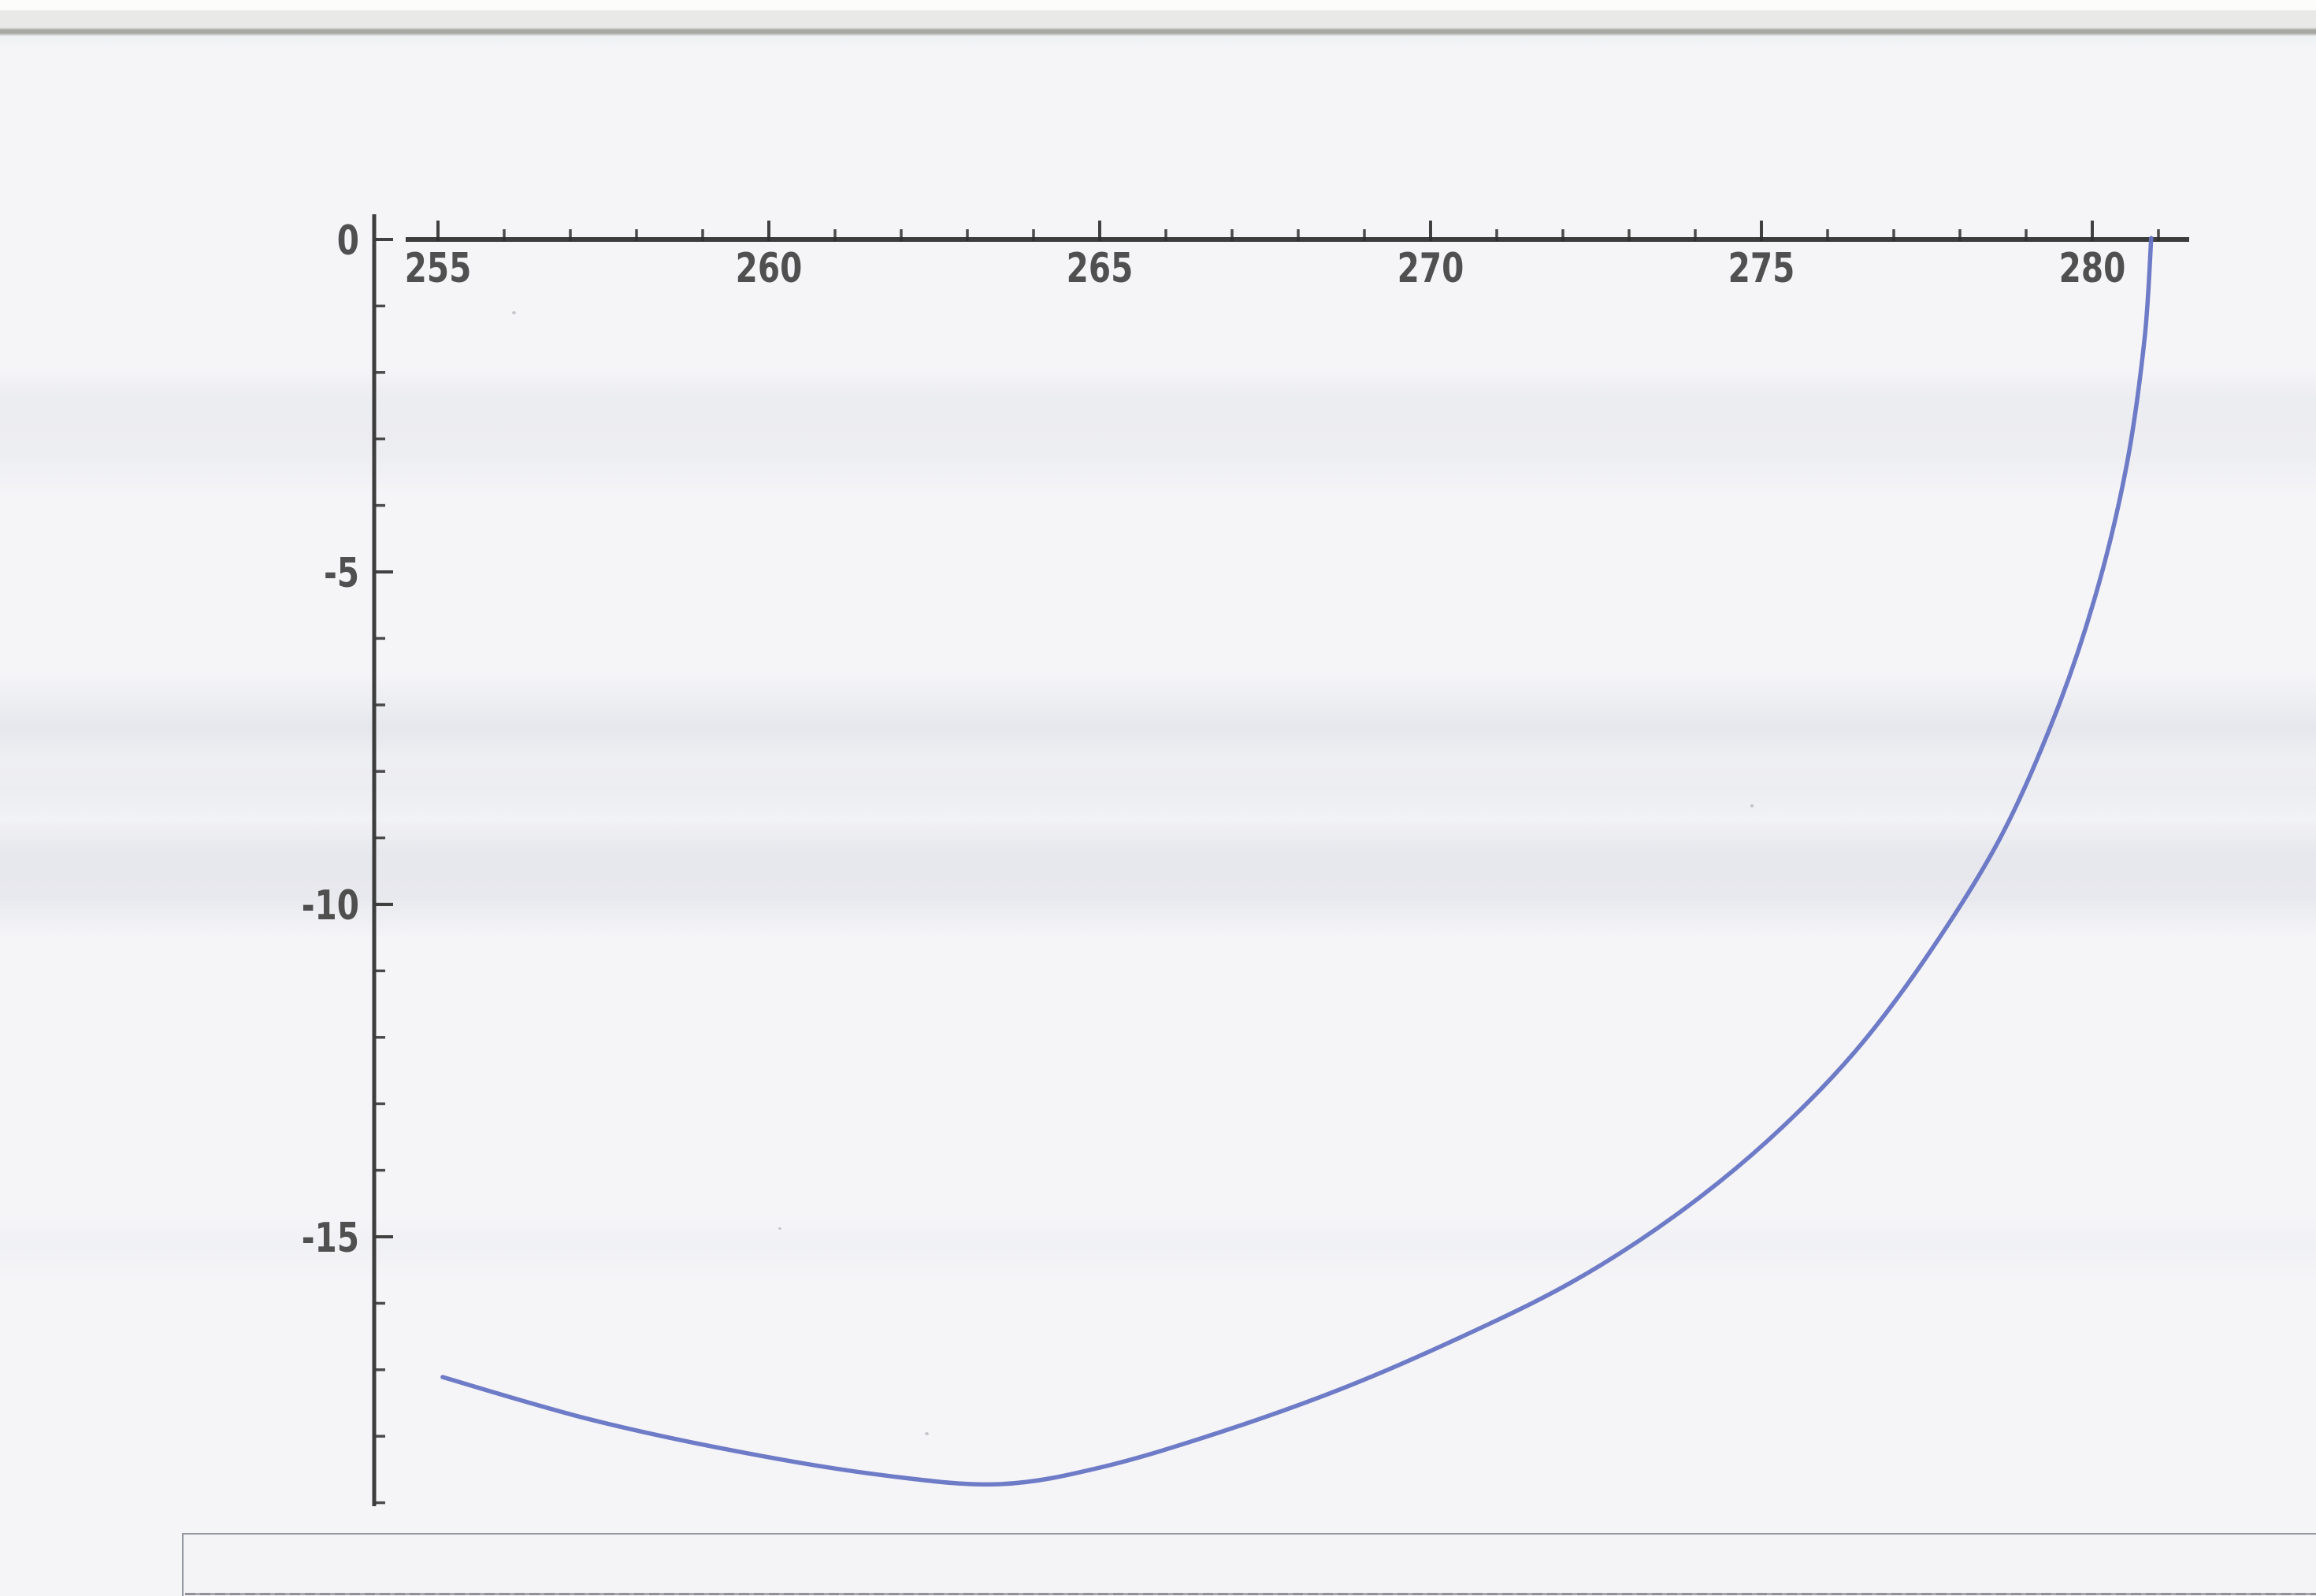 Image resolution: width=2316 pixels, height=1596 pixels. What do you see at coordinates (2092, 267) in the screenshot?
I see `x-tick-label: 280` at bounding box center [2092, 267].